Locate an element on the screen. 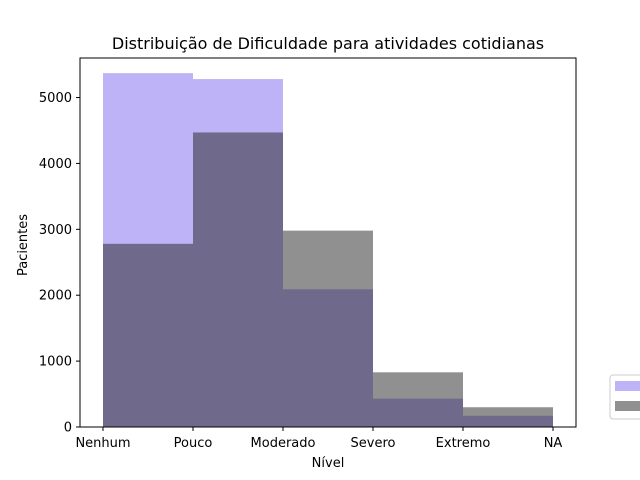 The height and width of the screenshot is (480, 640). y-tick-label: 4000 is located at coordinates (55, 164).